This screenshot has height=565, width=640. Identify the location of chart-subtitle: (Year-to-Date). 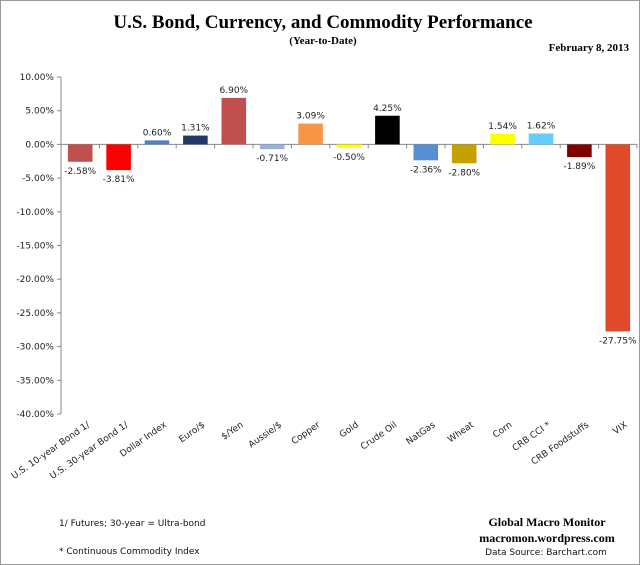
(323, 41).